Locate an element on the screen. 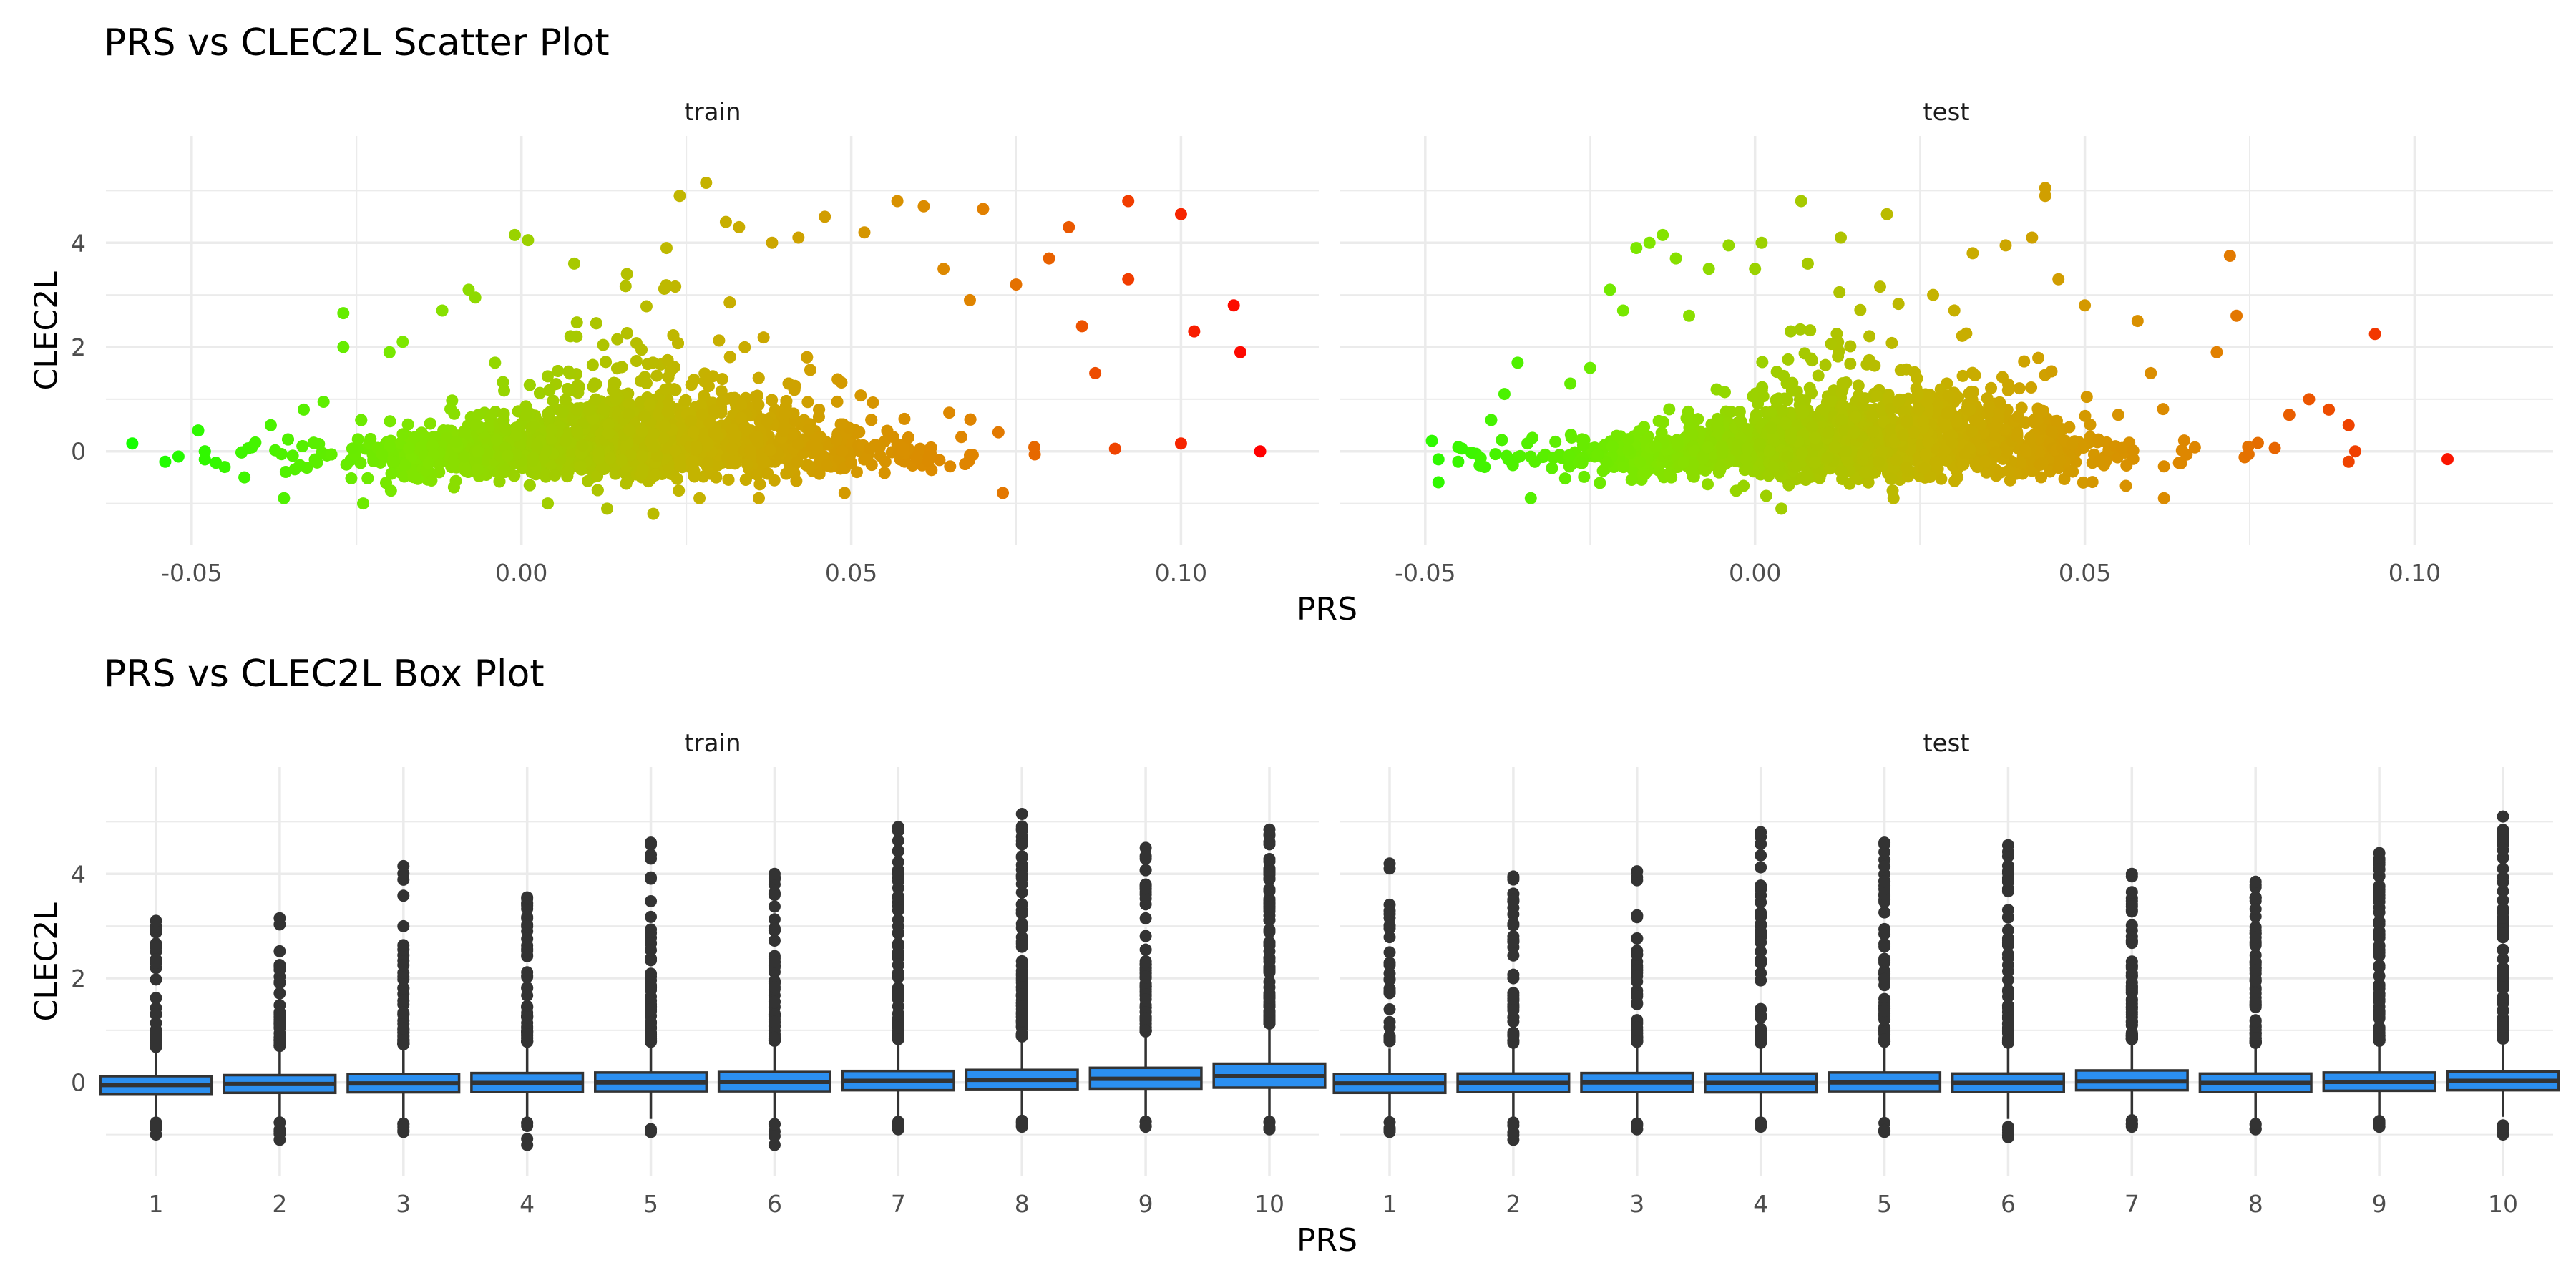  x-tick-label: 0.05 is located at coordinates (2085, 573).